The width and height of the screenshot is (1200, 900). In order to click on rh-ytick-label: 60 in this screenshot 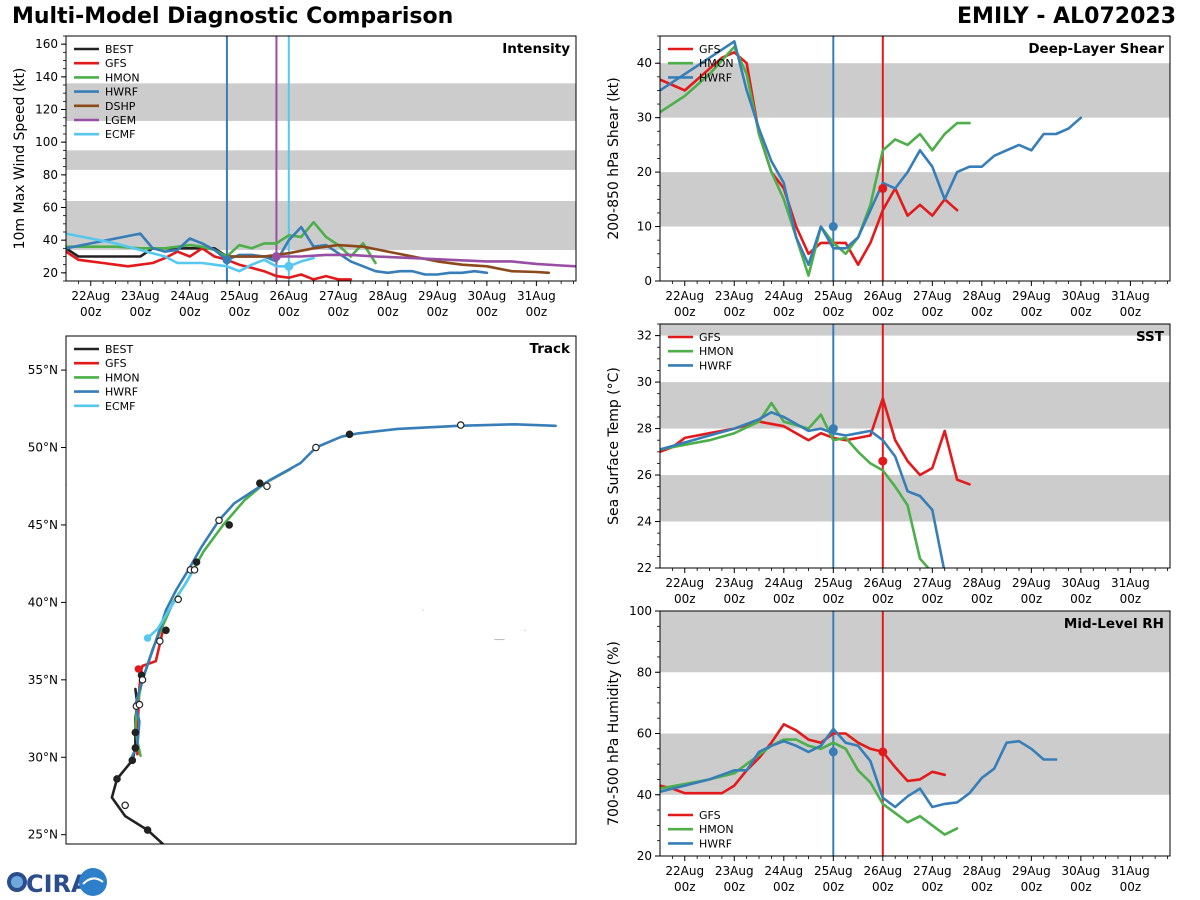, I will do `click(644, 734)`.